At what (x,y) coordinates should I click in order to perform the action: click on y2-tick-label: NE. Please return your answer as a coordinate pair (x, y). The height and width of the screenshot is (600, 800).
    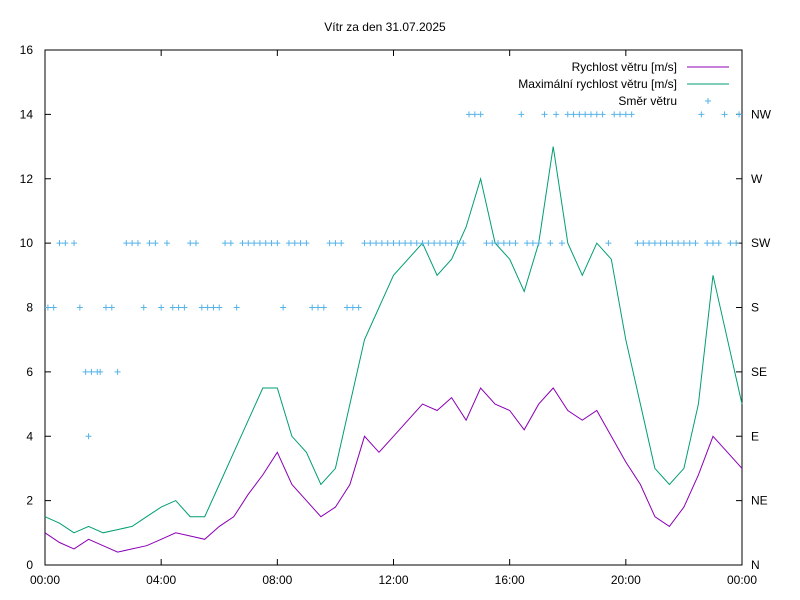
    Looking at the image, I should click on (759, 501).